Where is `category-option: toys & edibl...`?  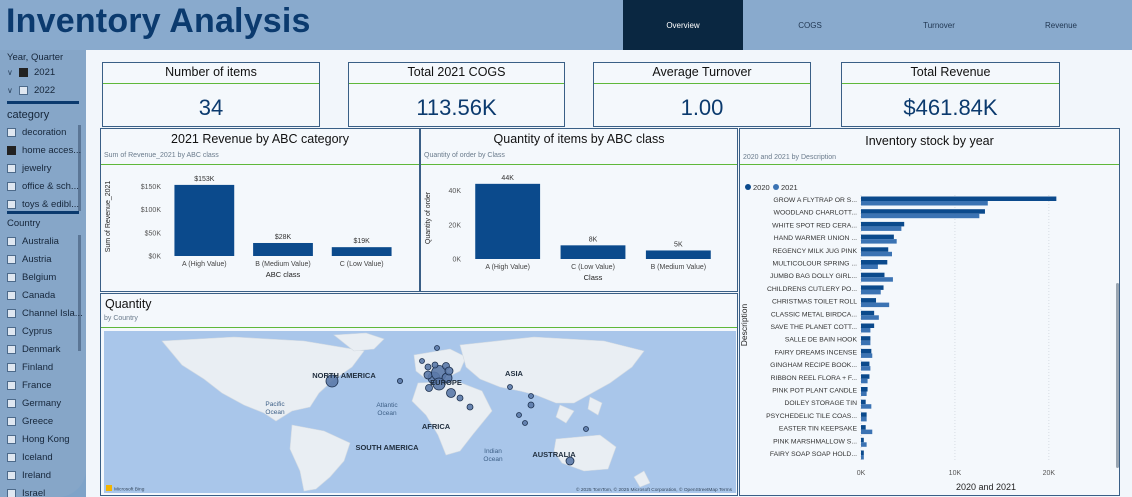
category-option: toys & edibl... is located at coordinates (43, 204).